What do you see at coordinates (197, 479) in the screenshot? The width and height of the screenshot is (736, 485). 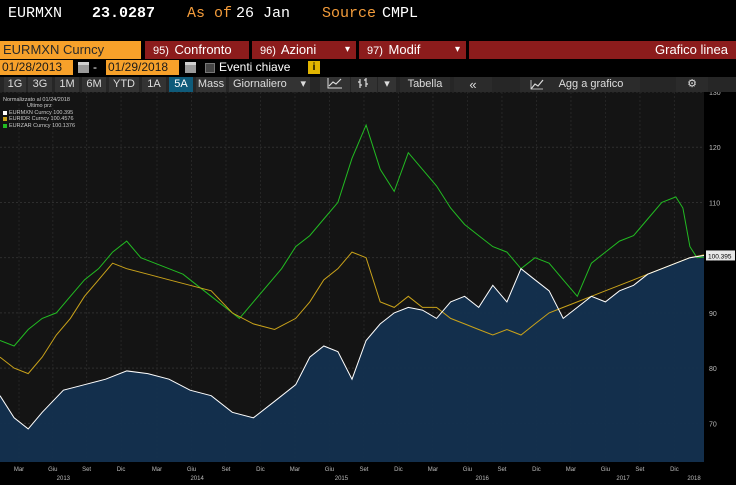 I see `year-tick-label: 2014` at bounding box center [197, 479].